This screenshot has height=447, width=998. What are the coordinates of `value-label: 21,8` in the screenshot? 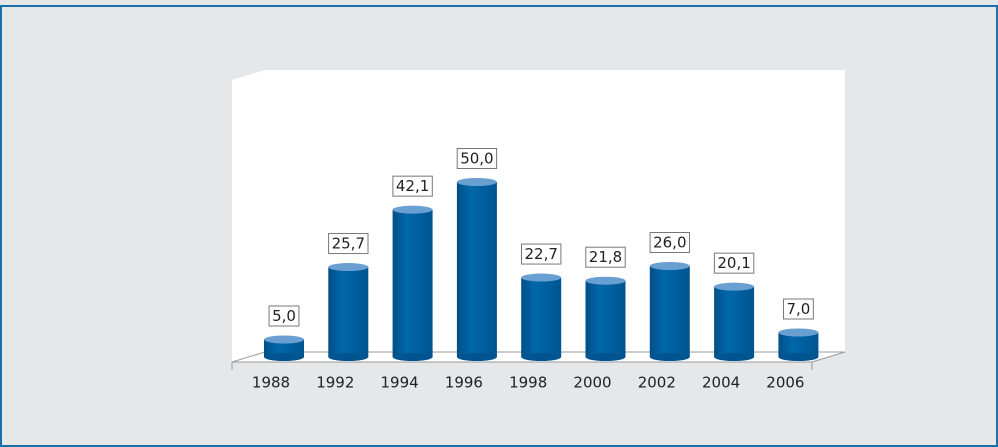 It's located at (605, 257).